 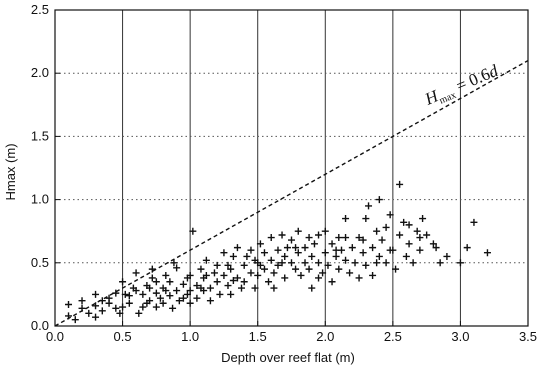 I want to click on x-tick-label: 0.5, so click(x=123, y=336).